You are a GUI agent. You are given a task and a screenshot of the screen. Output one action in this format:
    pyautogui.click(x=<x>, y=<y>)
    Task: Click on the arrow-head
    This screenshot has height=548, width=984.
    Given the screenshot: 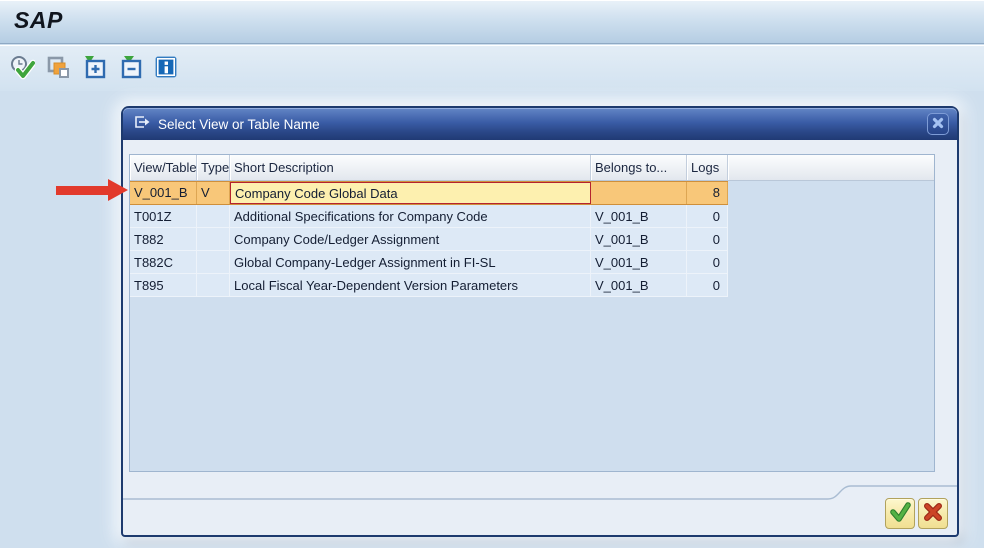 What is the action you would take?
    pyautogui.click(x=118, y=190)
    